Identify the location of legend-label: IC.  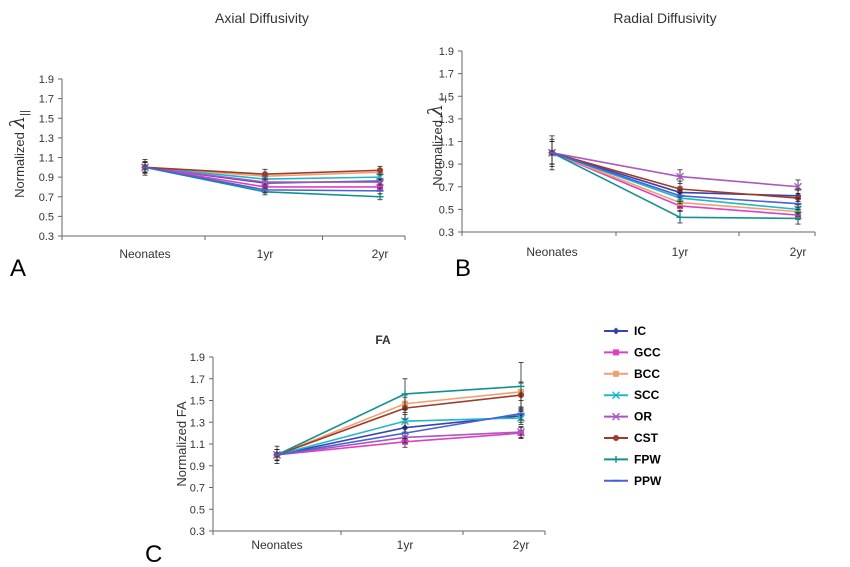
(640, 331).